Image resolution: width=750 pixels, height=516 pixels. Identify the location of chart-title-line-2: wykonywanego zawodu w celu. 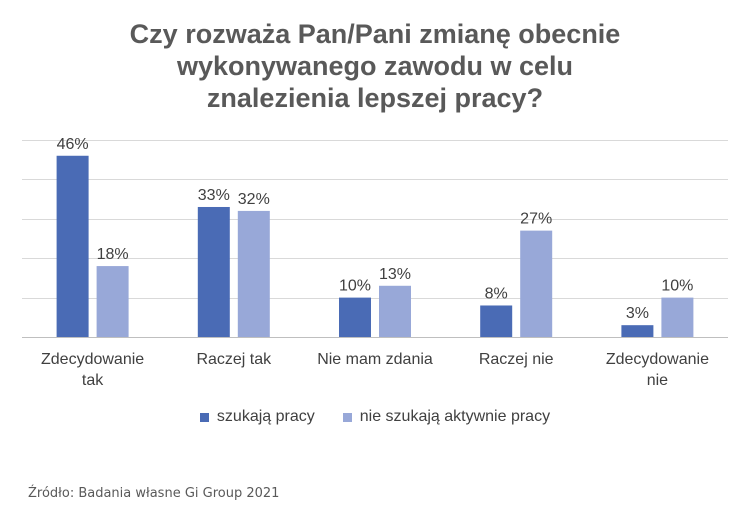
(375, 66).